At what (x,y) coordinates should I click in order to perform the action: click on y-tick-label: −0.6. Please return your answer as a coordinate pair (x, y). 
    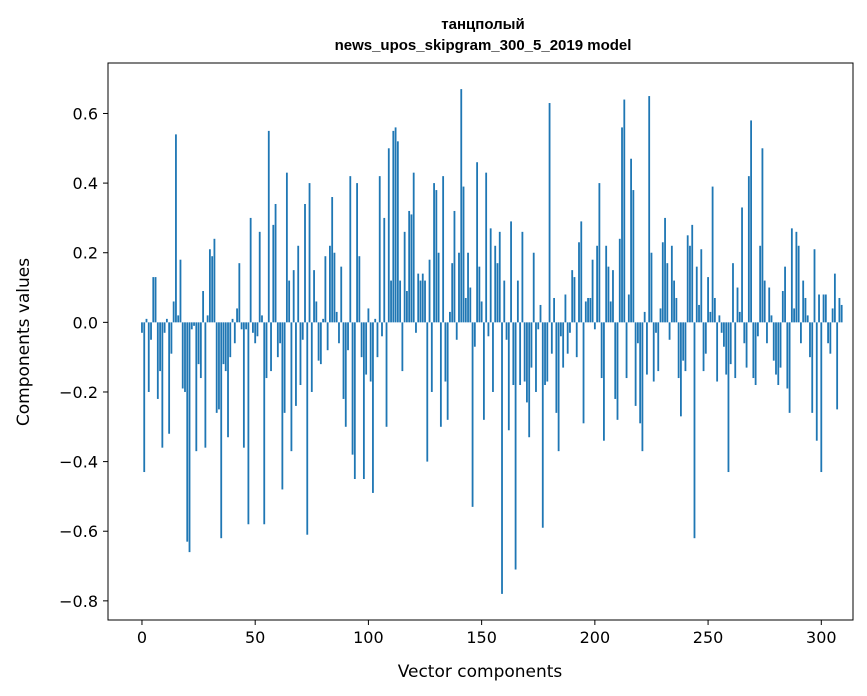
    Looking at the image, I should click on (78, 531).